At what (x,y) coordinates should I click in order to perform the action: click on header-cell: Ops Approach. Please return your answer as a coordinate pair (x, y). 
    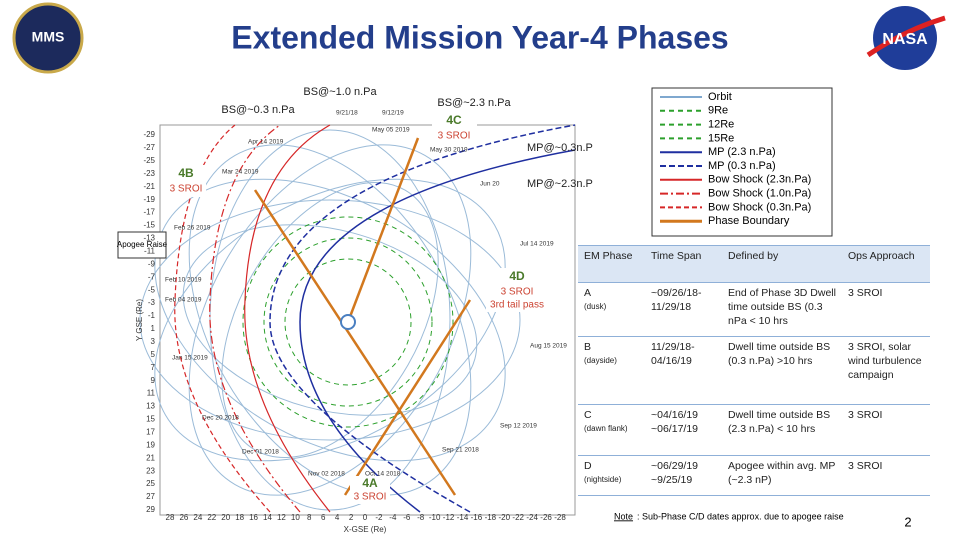
    Looking at the image, I should click on (886, 264).